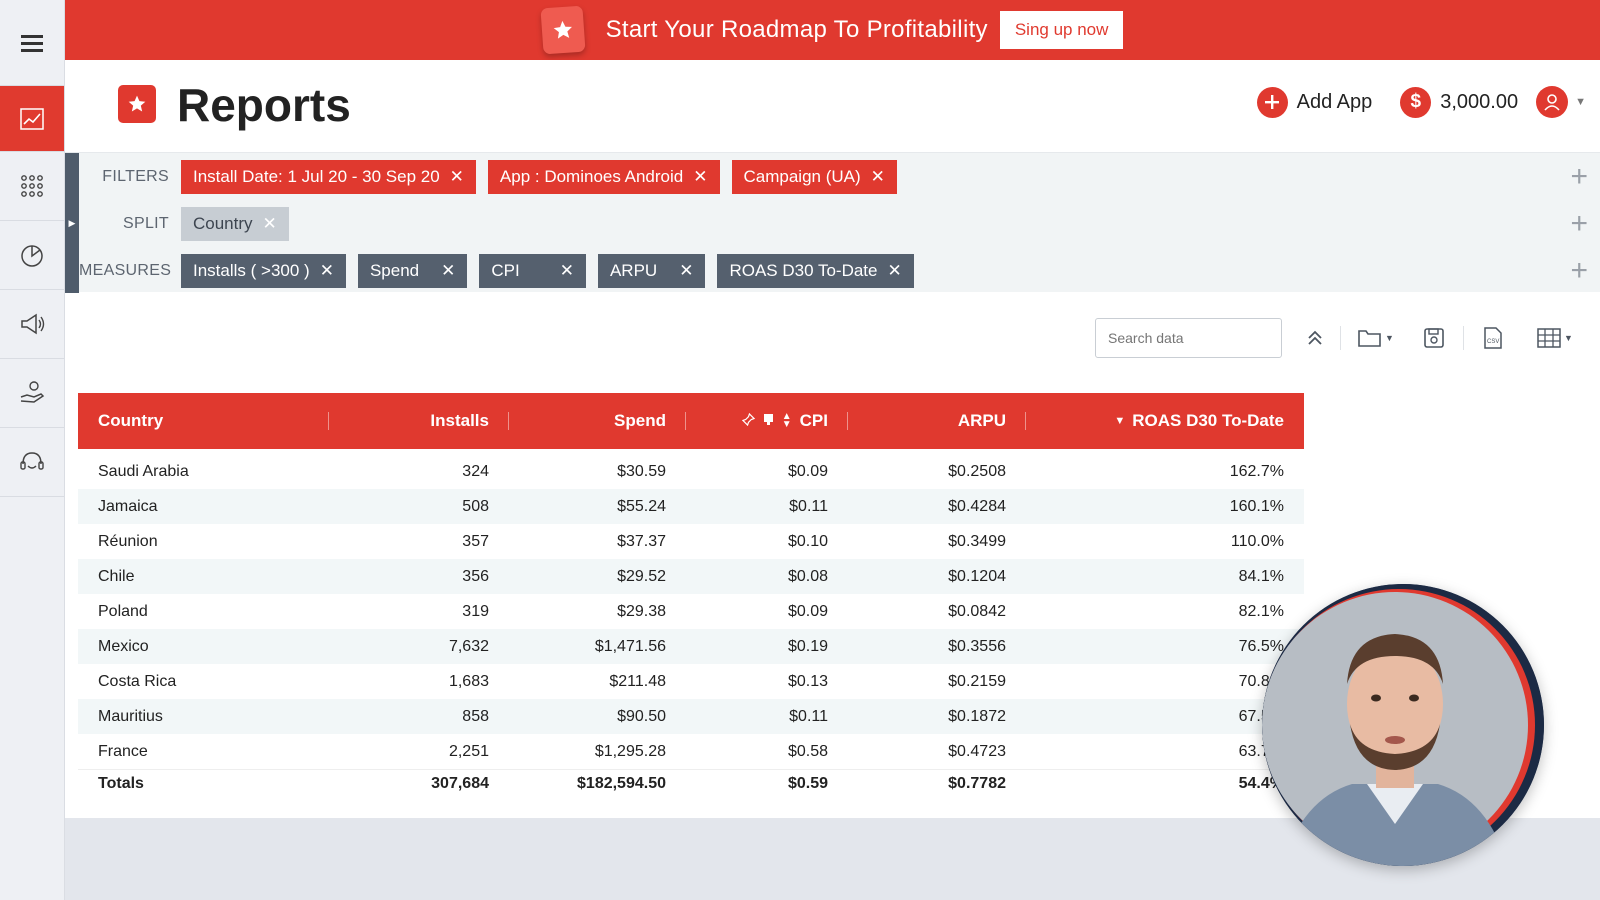 The image size is (1600, 900). Describe the element at coordinates (505, 270) in the screenshot. I see `chip-label: CPI` at that location.